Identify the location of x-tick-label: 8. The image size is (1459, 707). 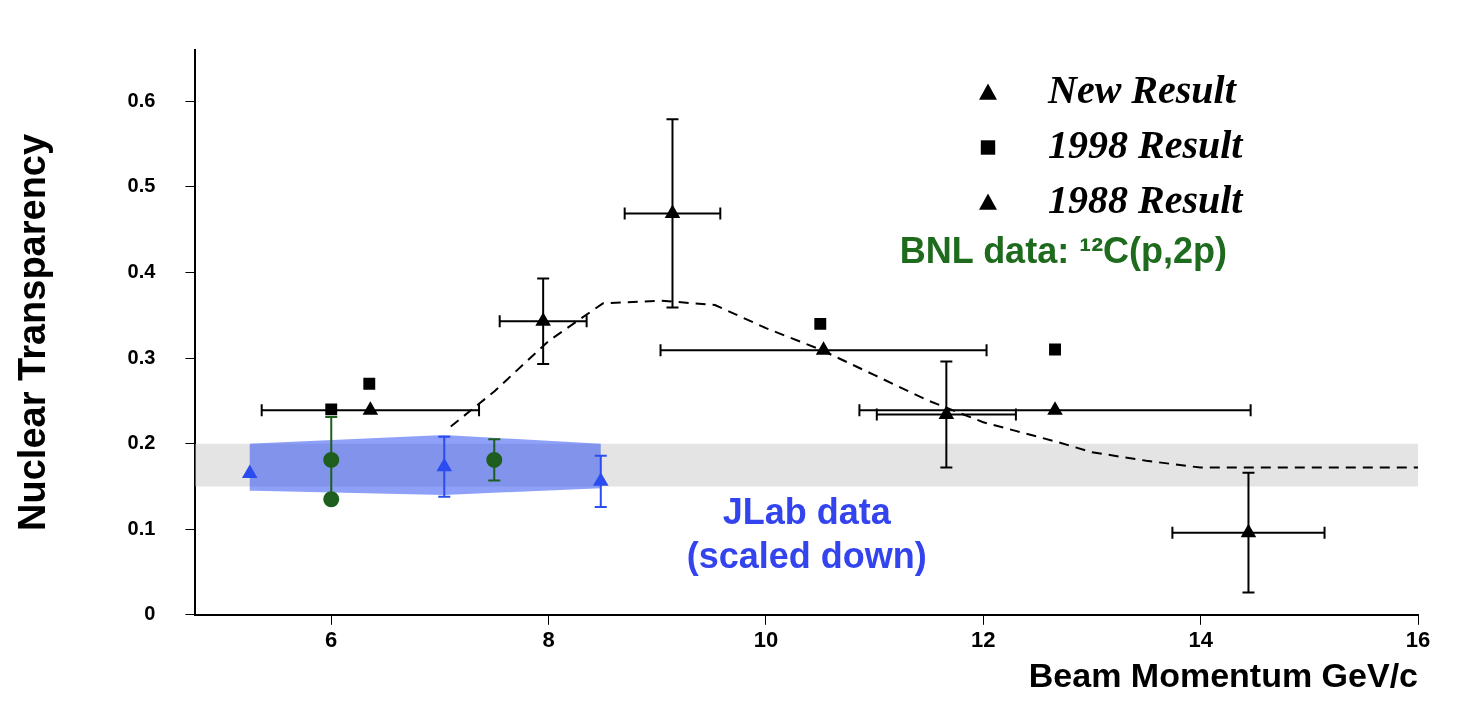
(548, 640).